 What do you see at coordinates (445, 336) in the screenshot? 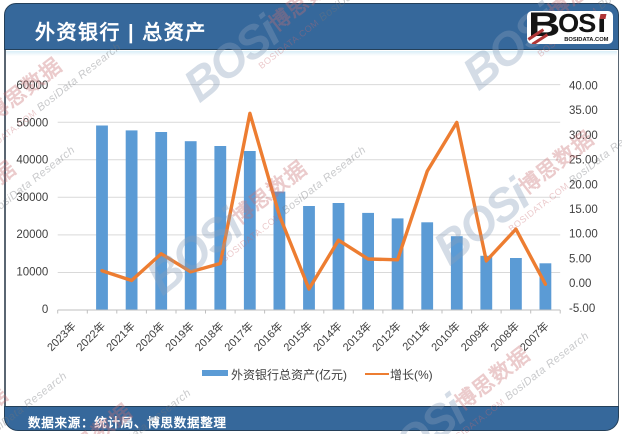
I see `svg-text: 2010年` at bounding box center [445, 336].